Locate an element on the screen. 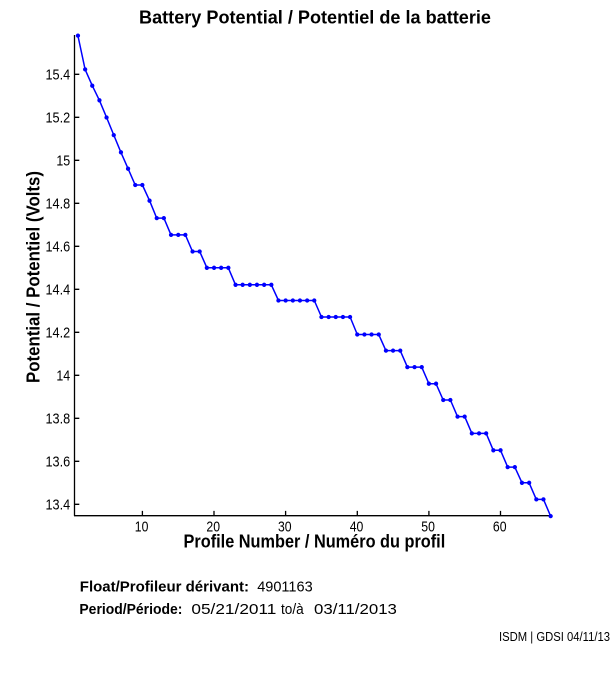  svg-text: 03/11/2013 is located at coordinates (355, 609).